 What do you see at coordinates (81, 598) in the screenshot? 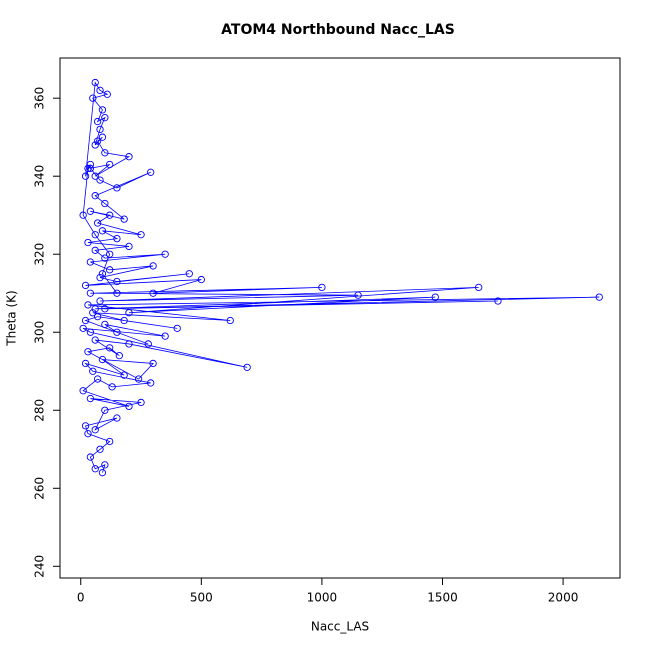
I see `x-tick-label: 0` at bounding box center [81, 598].